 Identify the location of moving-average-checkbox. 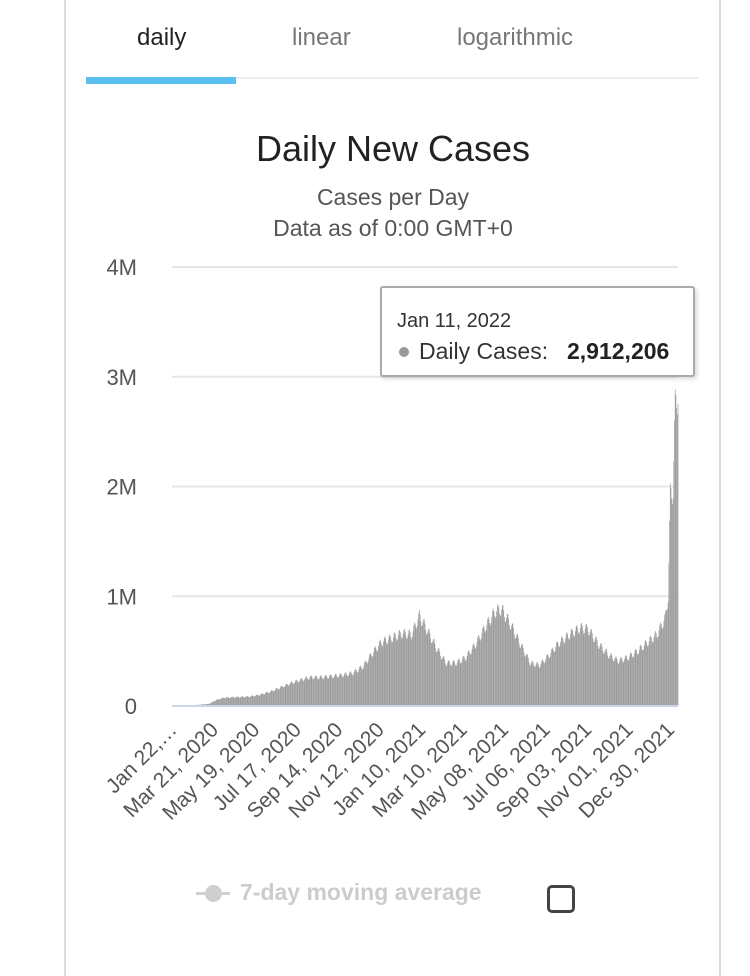
(561, 899).